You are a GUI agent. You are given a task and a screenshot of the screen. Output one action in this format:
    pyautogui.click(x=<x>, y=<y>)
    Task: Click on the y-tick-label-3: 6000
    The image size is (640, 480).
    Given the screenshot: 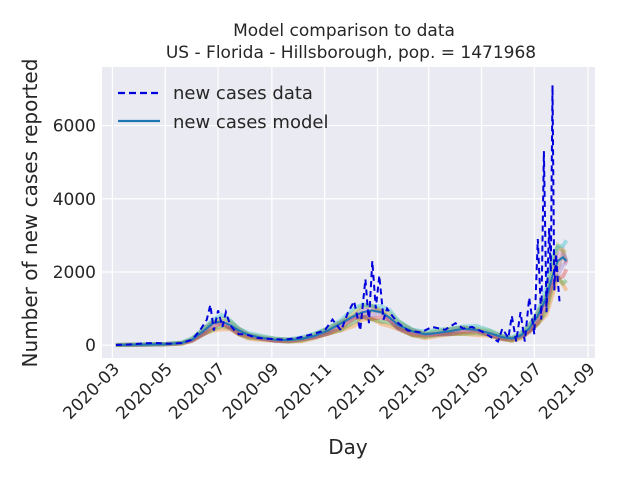 What is the action you would take?
    pyautogui.click(x=74, y=127)
    